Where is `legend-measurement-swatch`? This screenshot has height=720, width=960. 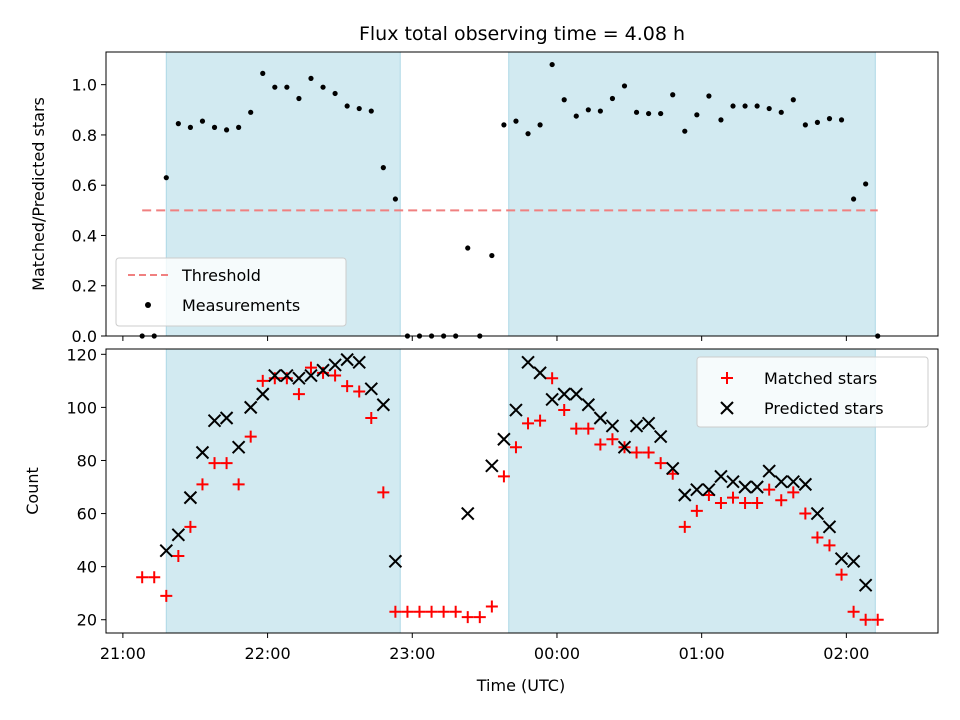
legend-measurement-swatch is located at coordinates (148, 305).